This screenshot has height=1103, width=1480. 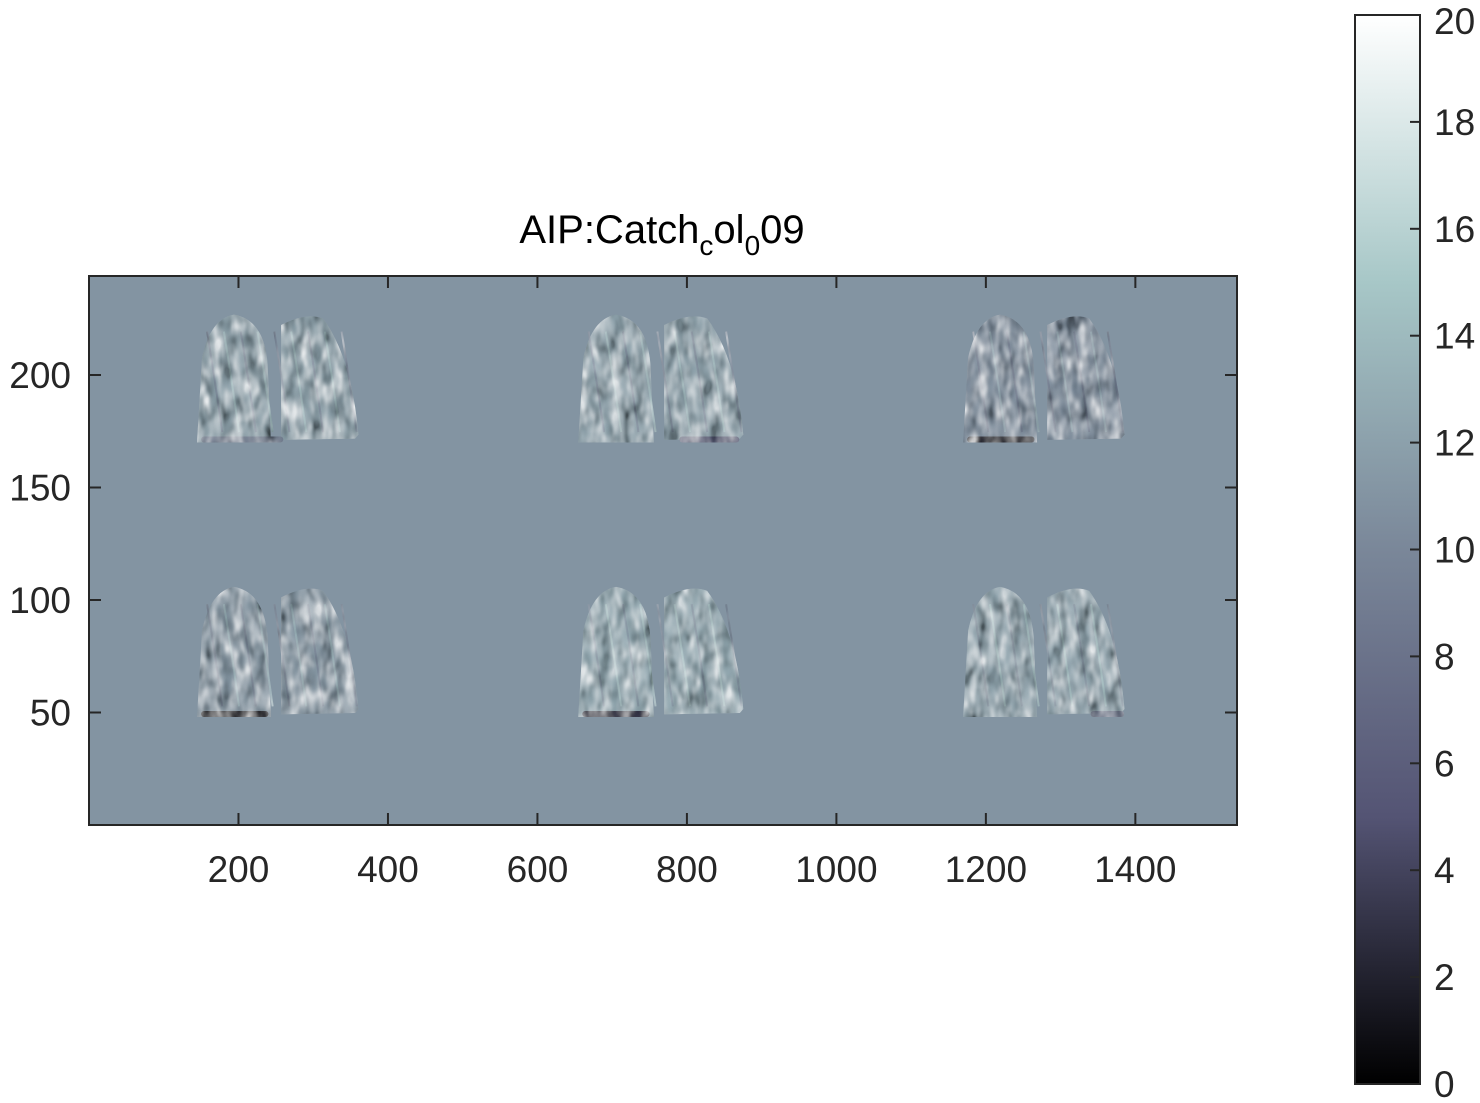 What do you see at coordinates (1454, 229) in the screenshot?
I see `colorbar-tick-label: 16` at bounding box center [1454, 229].